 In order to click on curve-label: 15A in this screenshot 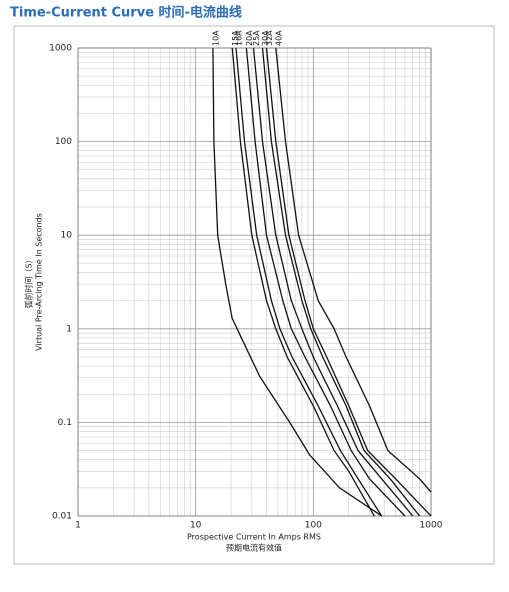, I will do `click(235, 38)`.